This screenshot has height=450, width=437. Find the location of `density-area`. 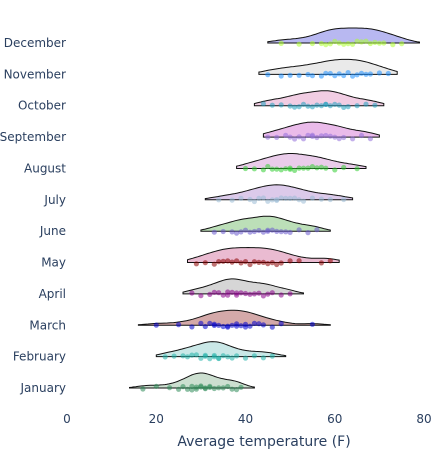

density-area is located at coordinates (343, 35).